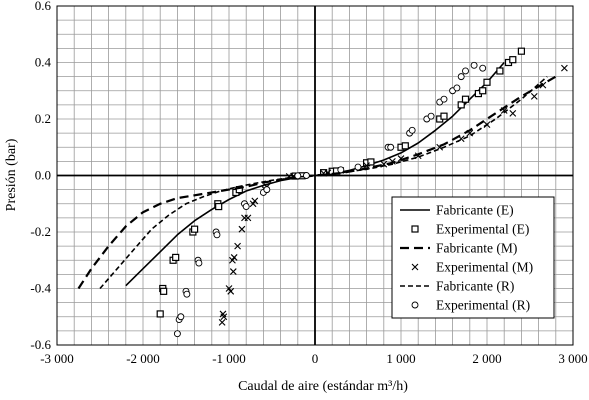 The height and width of the screenshot is (400, 589). What do you see at coordinates (40, 231) in the screenshot?
I see `y-tick-label: -0.2` at bounding box center [40, 231].